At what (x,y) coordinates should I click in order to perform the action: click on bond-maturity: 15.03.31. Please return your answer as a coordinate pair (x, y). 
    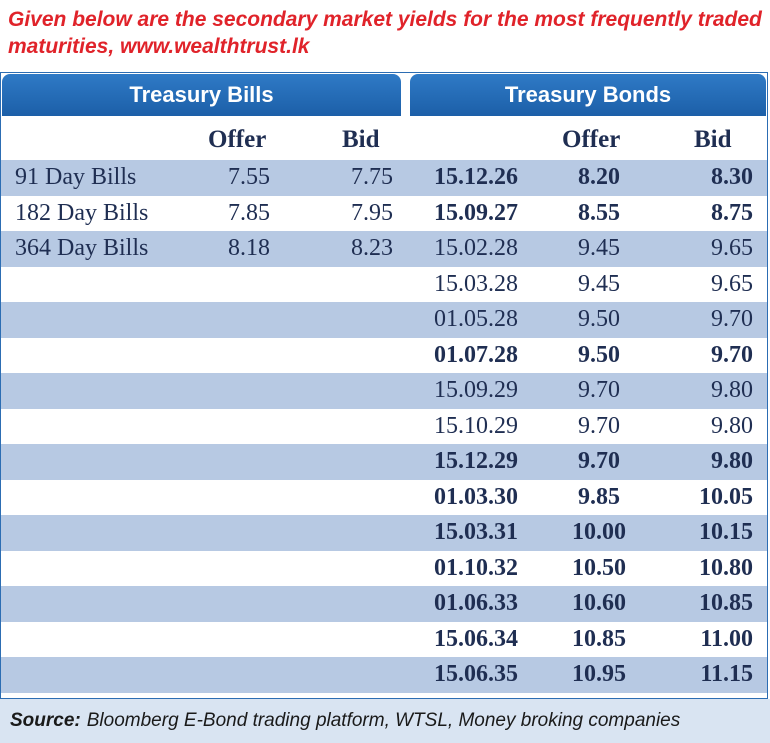
    Looking at the image, I should click on (476, 532).